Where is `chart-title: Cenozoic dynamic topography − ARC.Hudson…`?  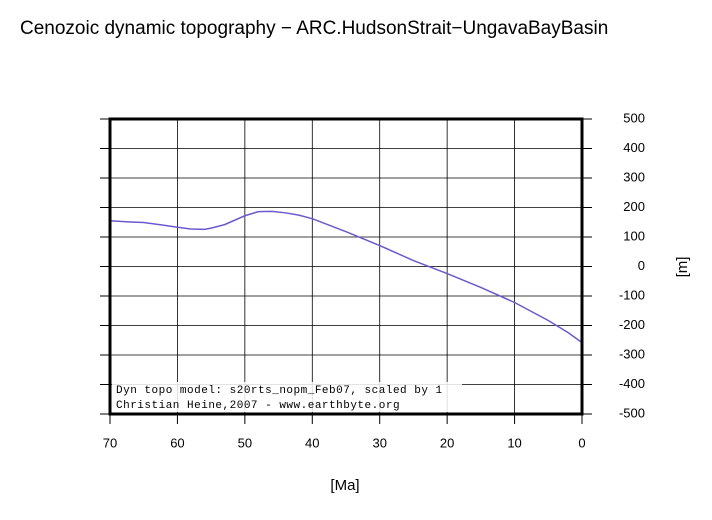 chart-title: Cenozoic dynamic topography − ARC.Hudson… is located at coordinates (314, 28).